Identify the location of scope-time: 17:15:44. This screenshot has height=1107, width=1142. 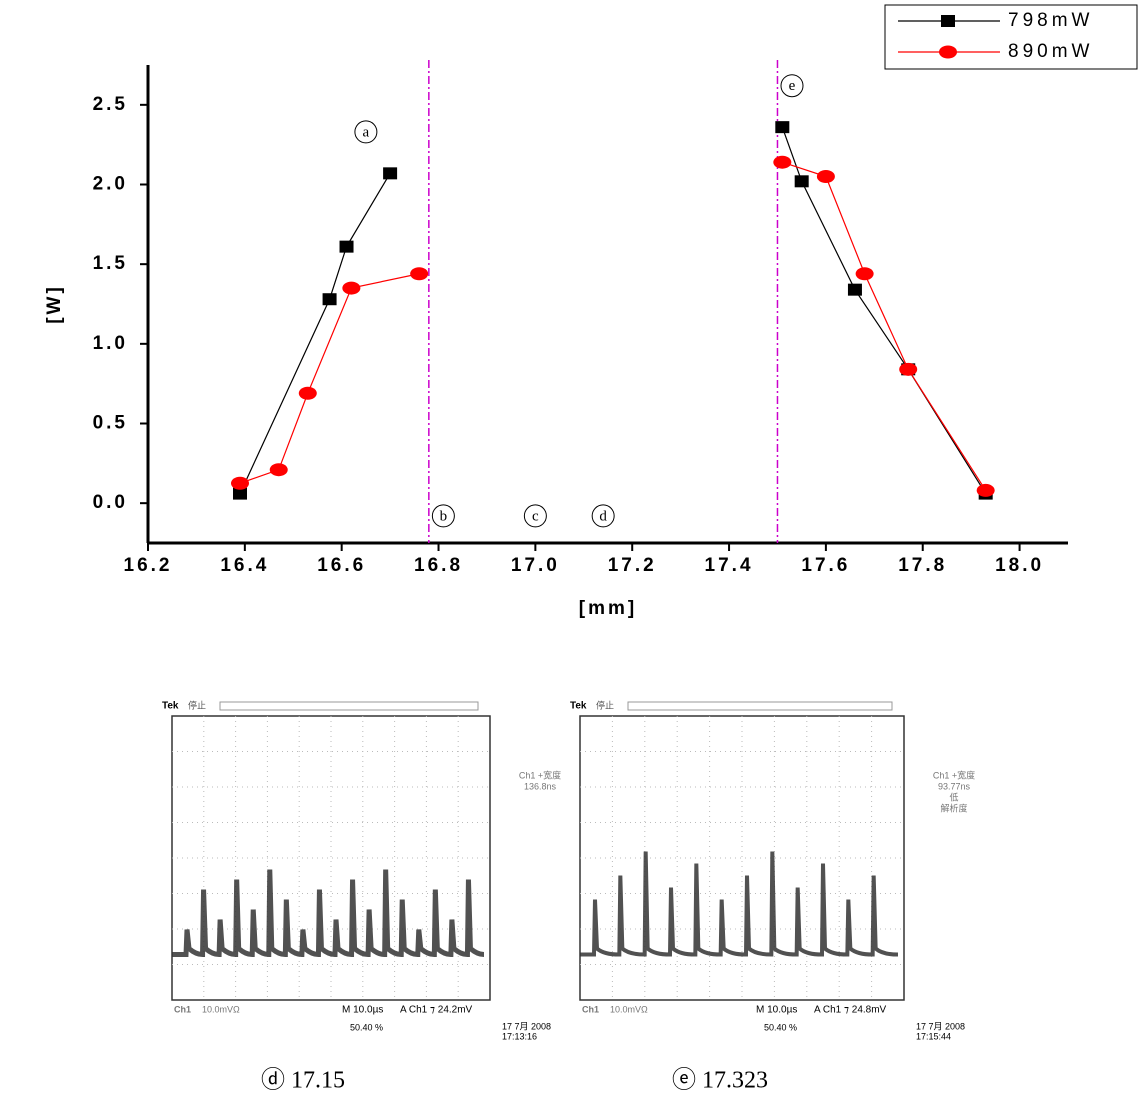
(933, 1036).